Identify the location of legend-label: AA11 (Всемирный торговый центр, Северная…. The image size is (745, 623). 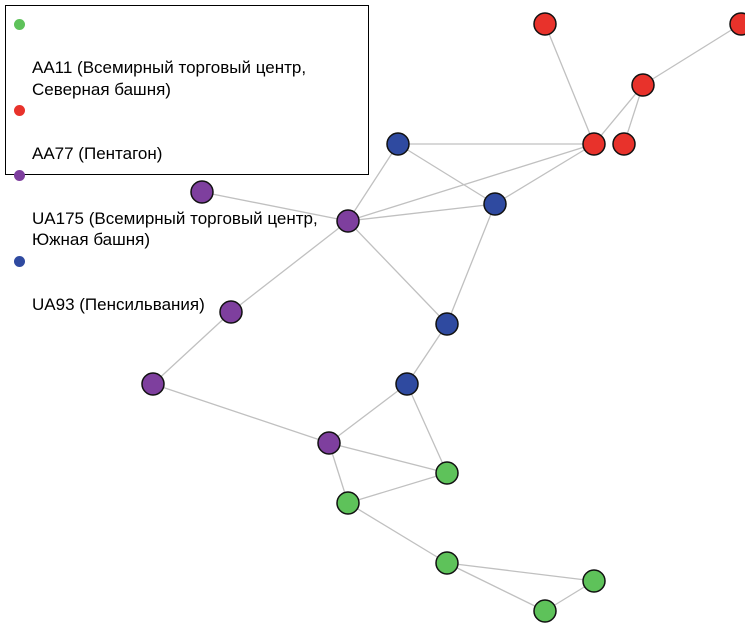
(169, 78).